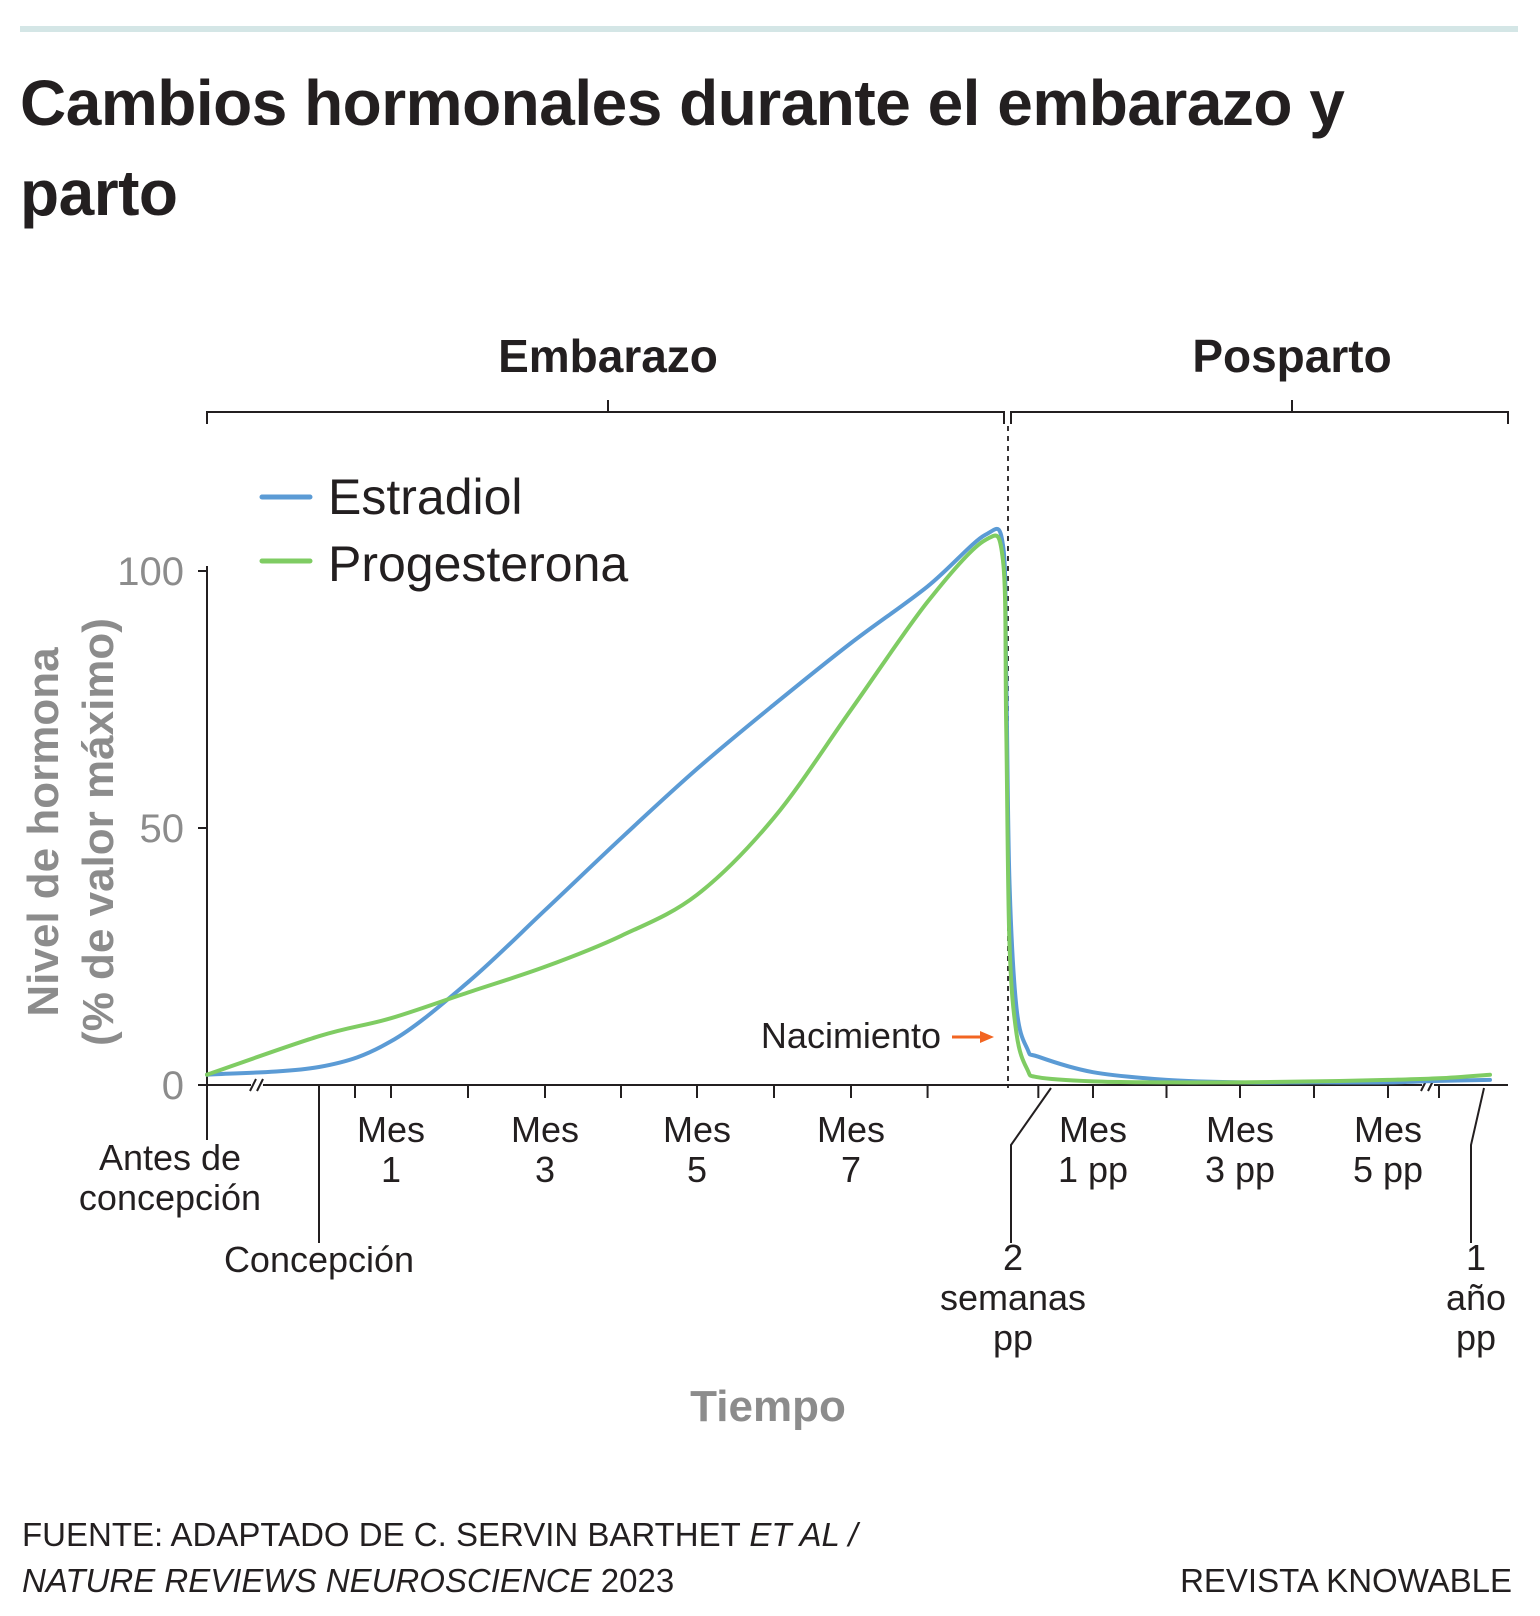  Describe the element at coordinates (1476, 1257) in the screenshot. I see `x-label-10-line-0: 1` at that location.